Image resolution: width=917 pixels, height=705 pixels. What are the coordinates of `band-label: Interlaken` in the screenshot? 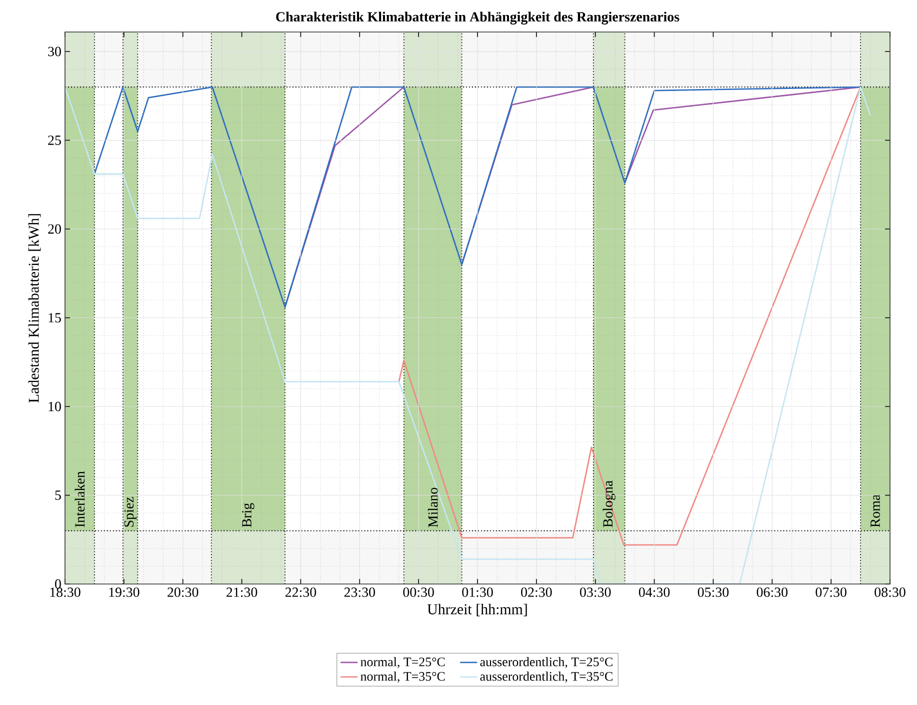 It's located at (79, 499).